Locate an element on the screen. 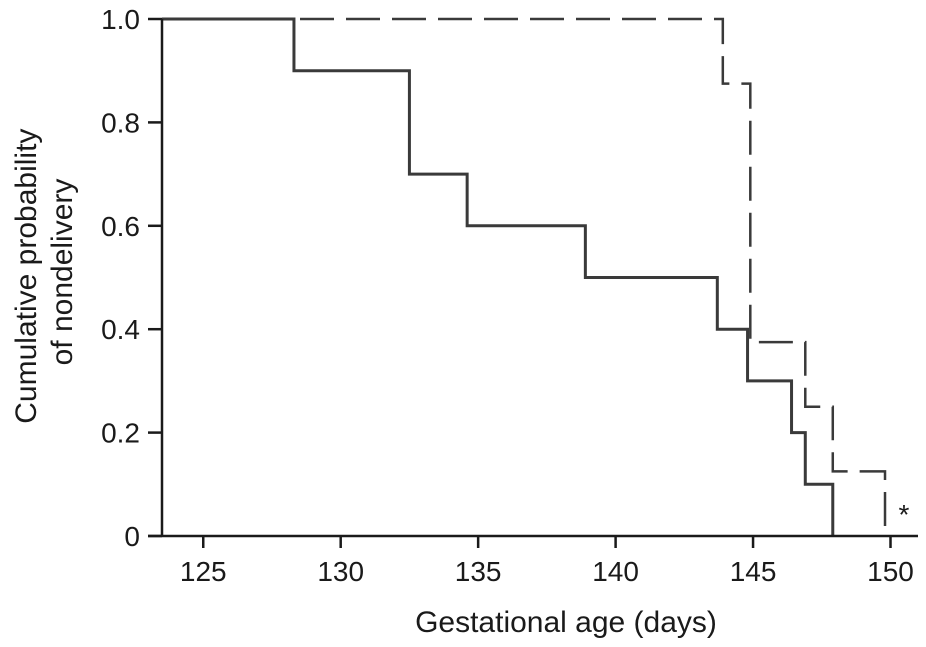  x-tick-label-150: 150 is located at coordinates (890, 571).